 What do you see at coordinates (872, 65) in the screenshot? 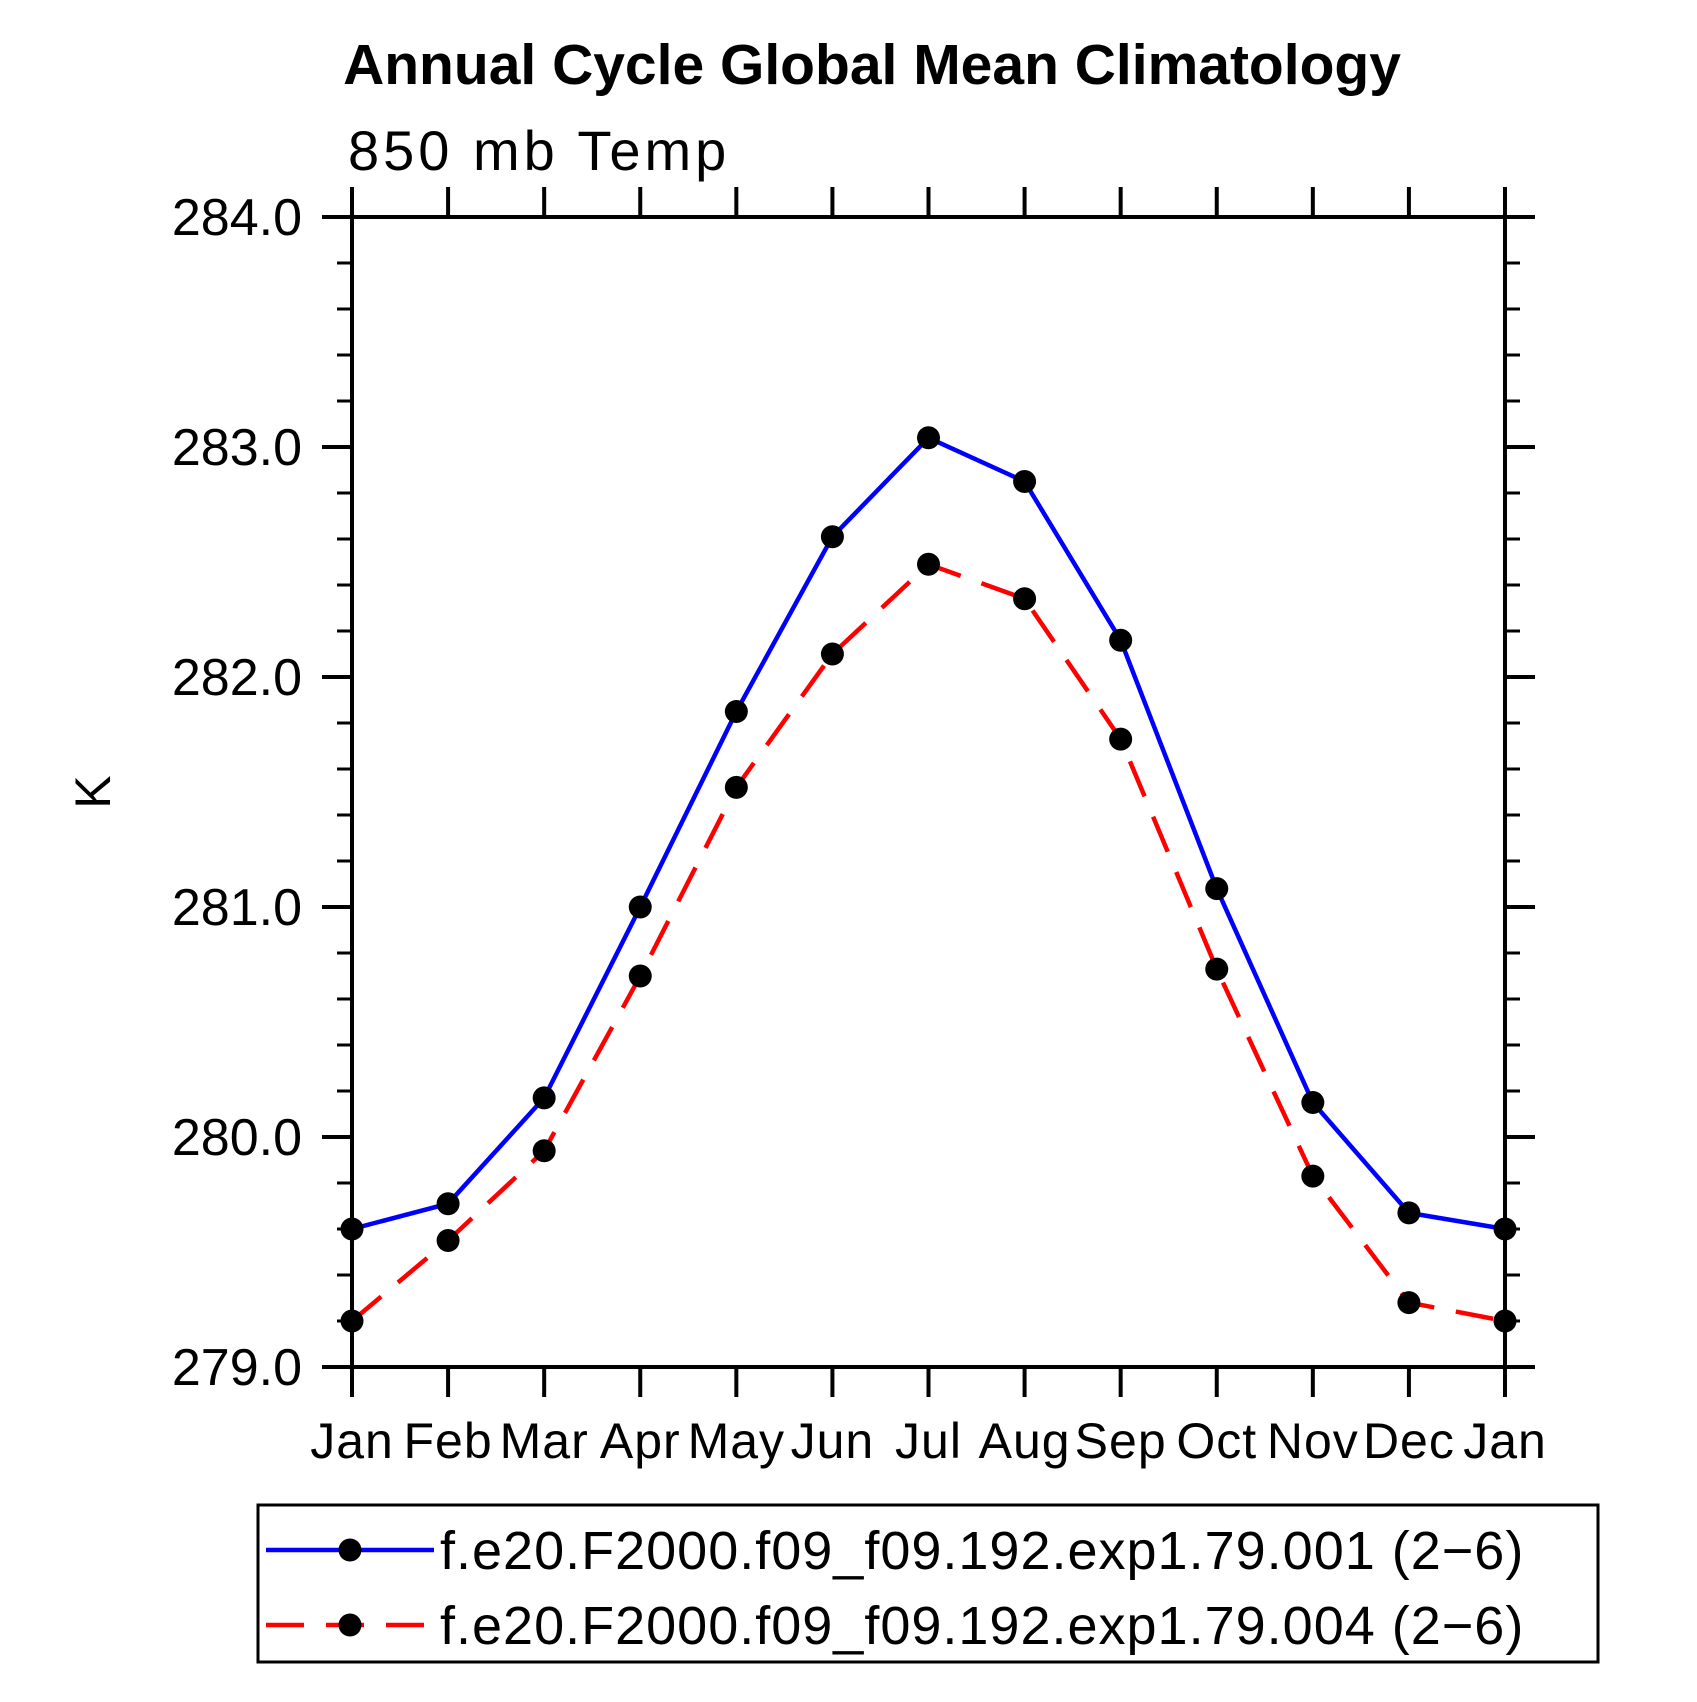
I see `chart-title: Annual Cycle Global Mean Climatology` at bounding box center [872, 65].